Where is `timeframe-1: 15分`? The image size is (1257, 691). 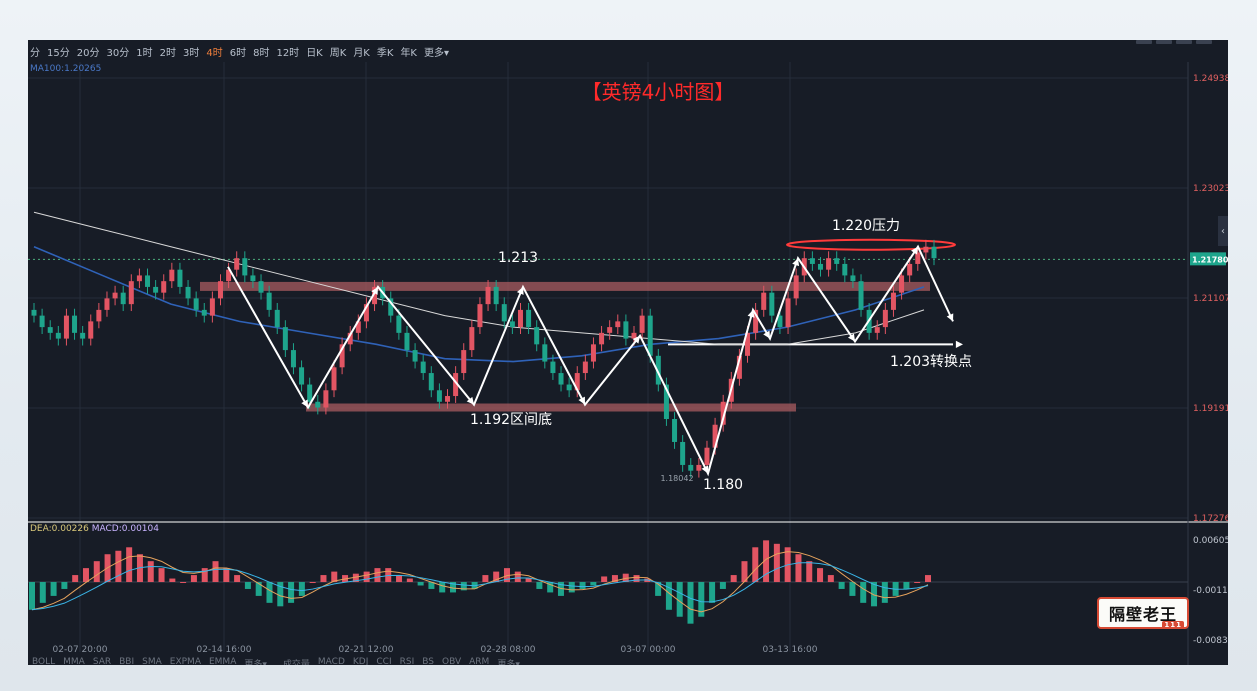
timeframe-1: 15分 is located at coordinates (58, 53).